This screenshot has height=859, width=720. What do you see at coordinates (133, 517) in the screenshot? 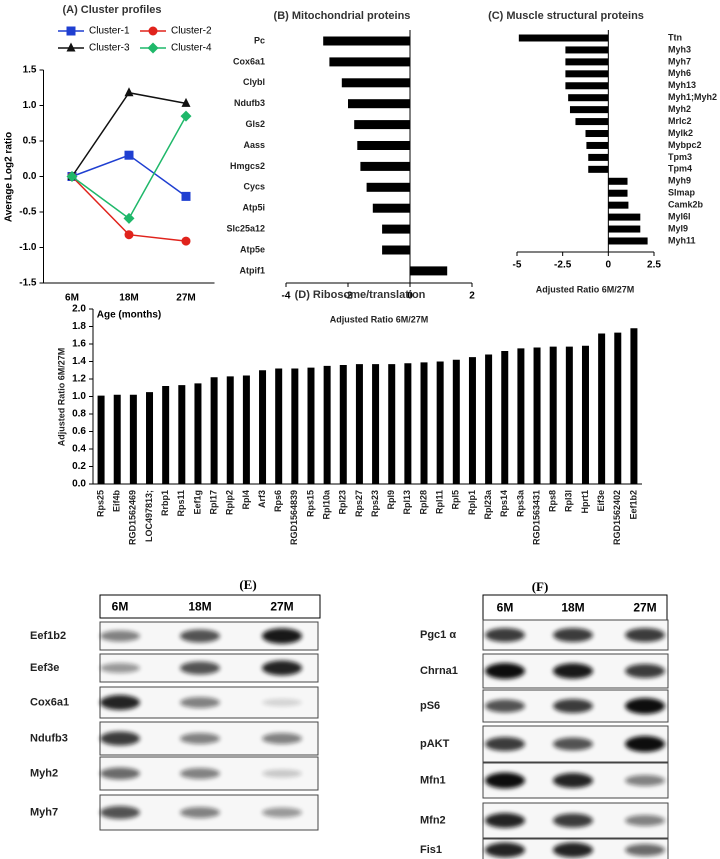
I see `category-label: RGD1562469` at bounding box center [133, 517].